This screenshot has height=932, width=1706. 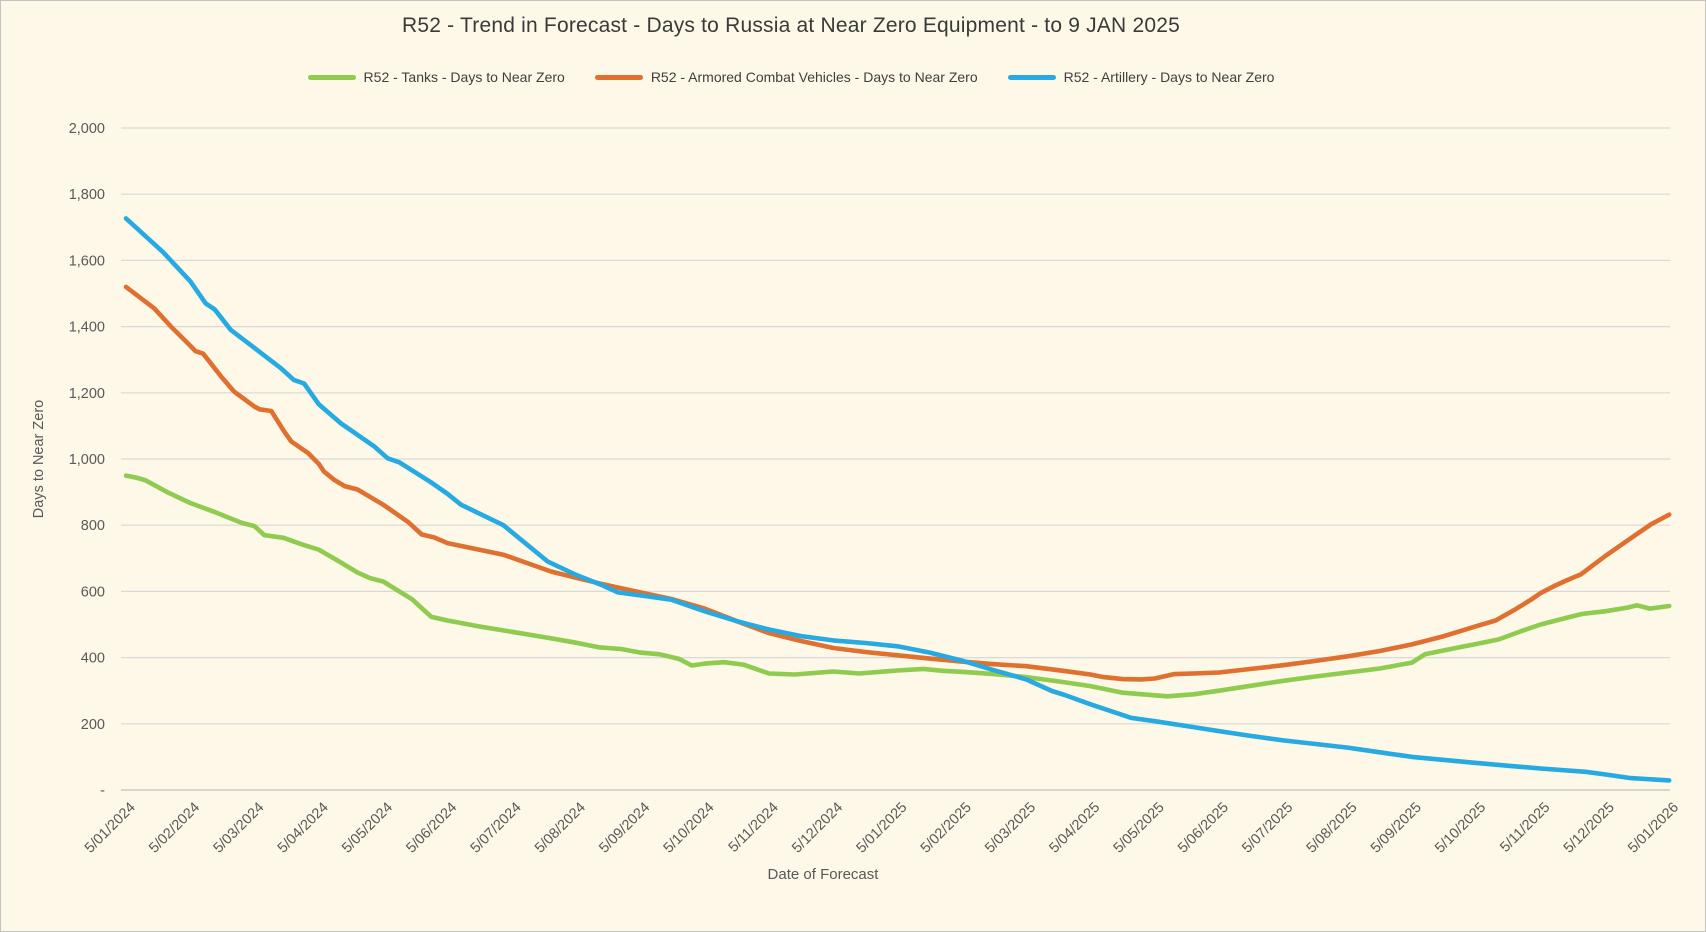 What do you see at coordinates (367, 828) in the screenshot?
I see `x-tick-label: 5/05/2024` at bounding box center [367, 828].